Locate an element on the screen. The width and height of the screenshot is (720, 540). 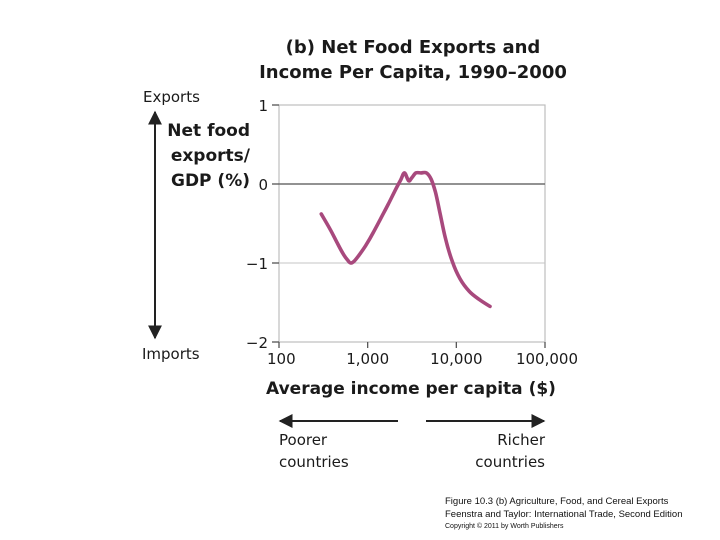
caption-line-3: Copyright © 2011 by Worth Publishers is located at coordinates (504, 526).